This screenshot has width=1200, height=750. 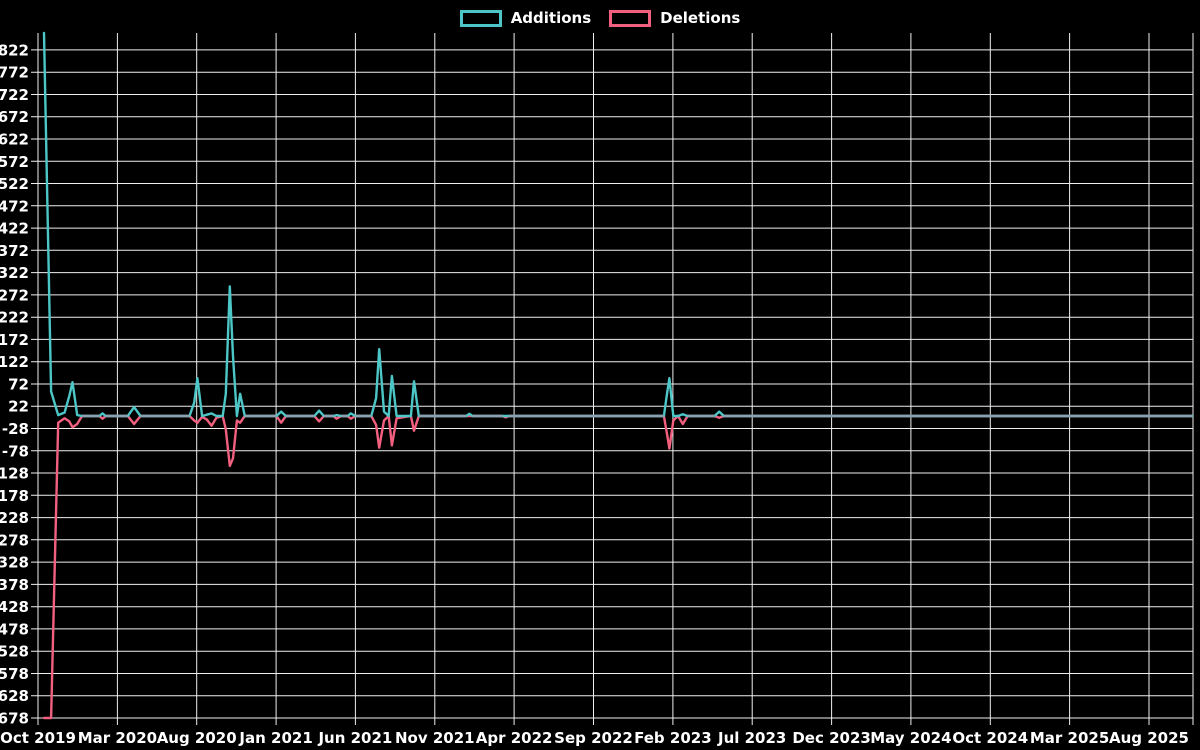 I want to click on y-tick-label: -628, so click(x=14, y=696).